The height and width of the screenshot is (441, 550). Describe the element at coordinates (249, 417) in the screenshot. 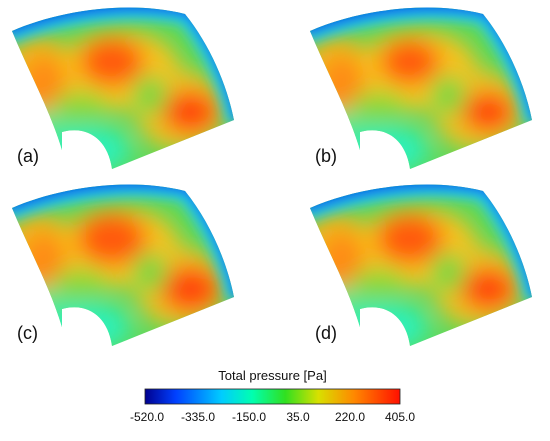

I see `colorbar-tick-label: -150.0` at that location.